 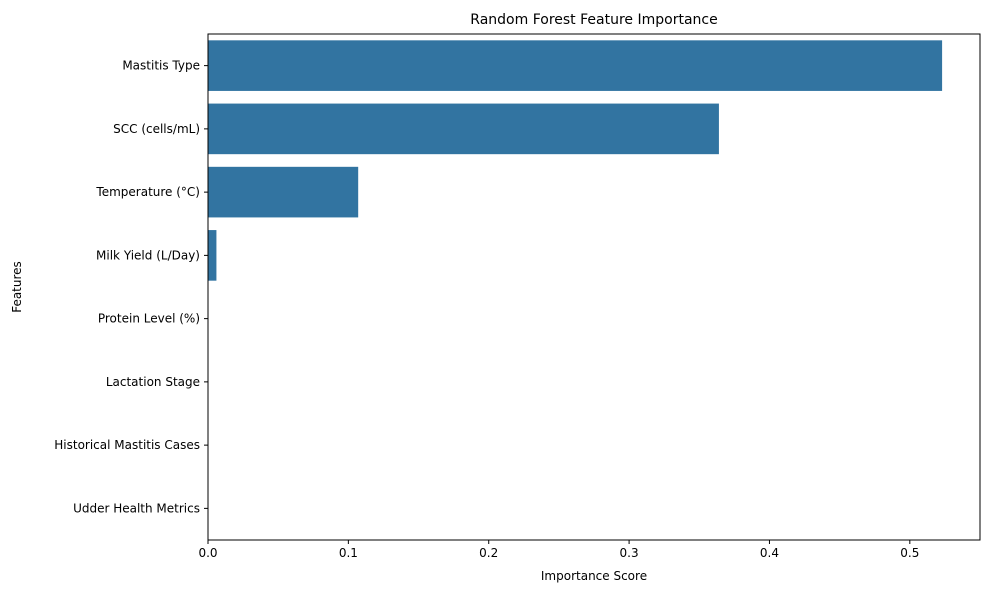 I want to click on x-tick-label: 0.5, so click(x=909, y=553).